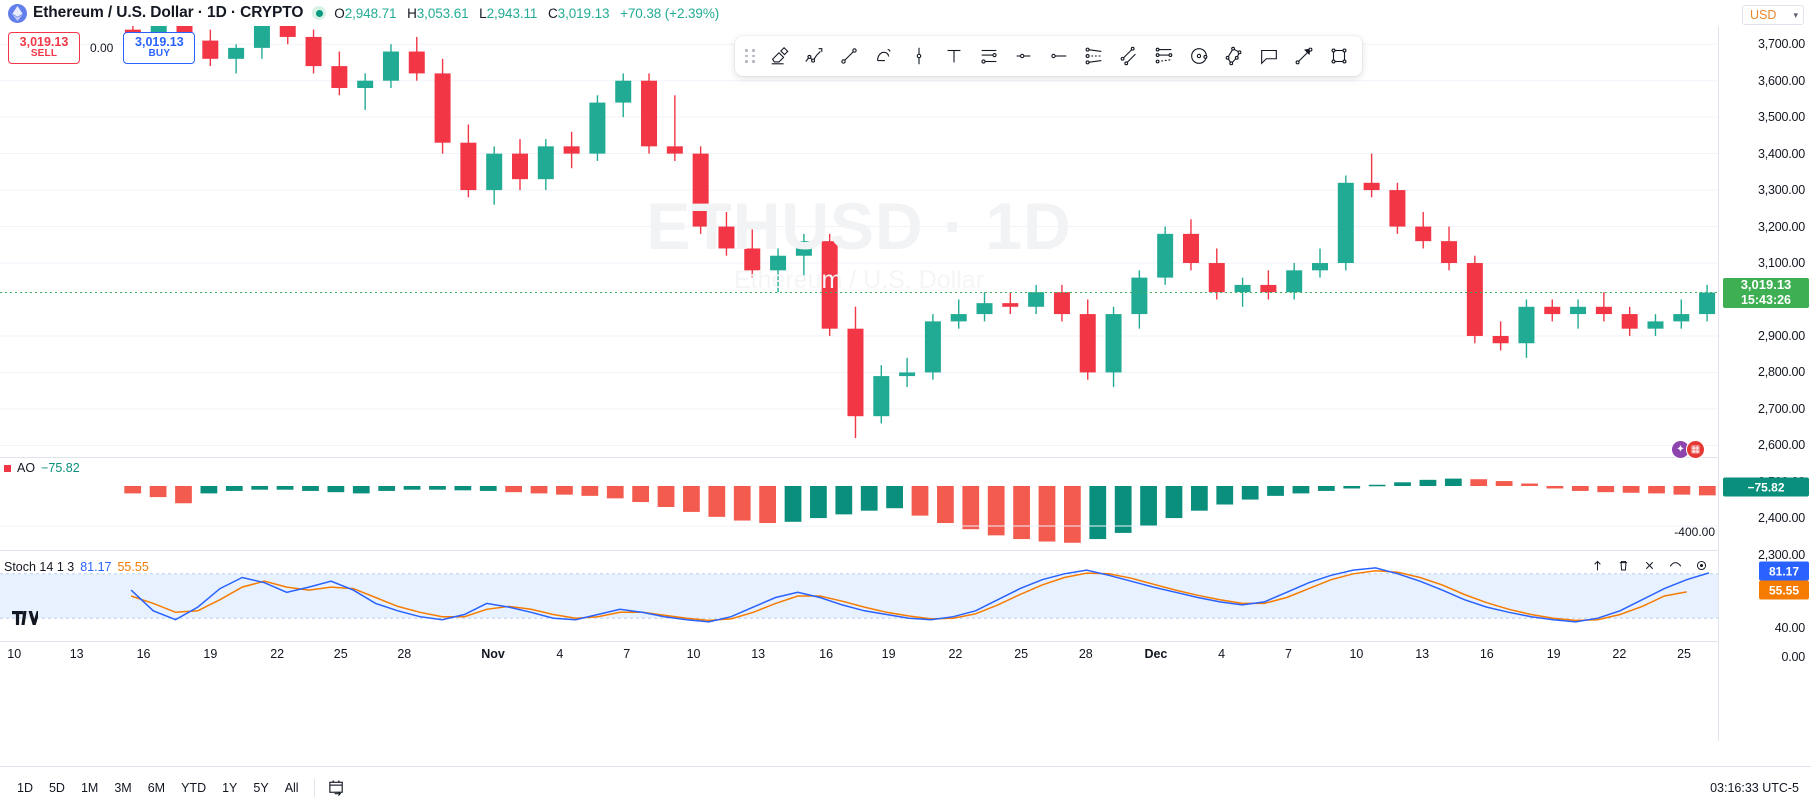 The height and width of the screenshot is (808, 1811). I want to click on pitchfork-icon, so click(1093, 56).